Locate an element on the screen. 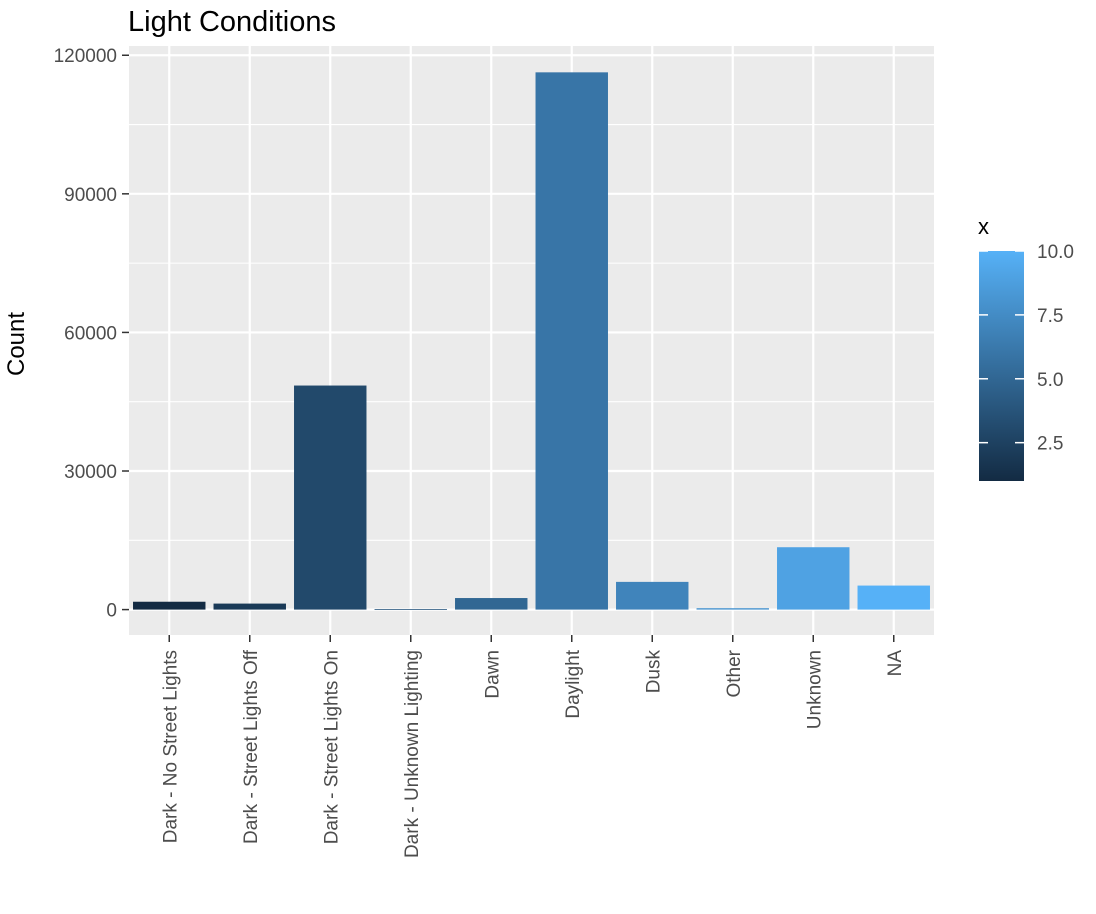  x-tick-label: Other is located at coordinates (734, 673).